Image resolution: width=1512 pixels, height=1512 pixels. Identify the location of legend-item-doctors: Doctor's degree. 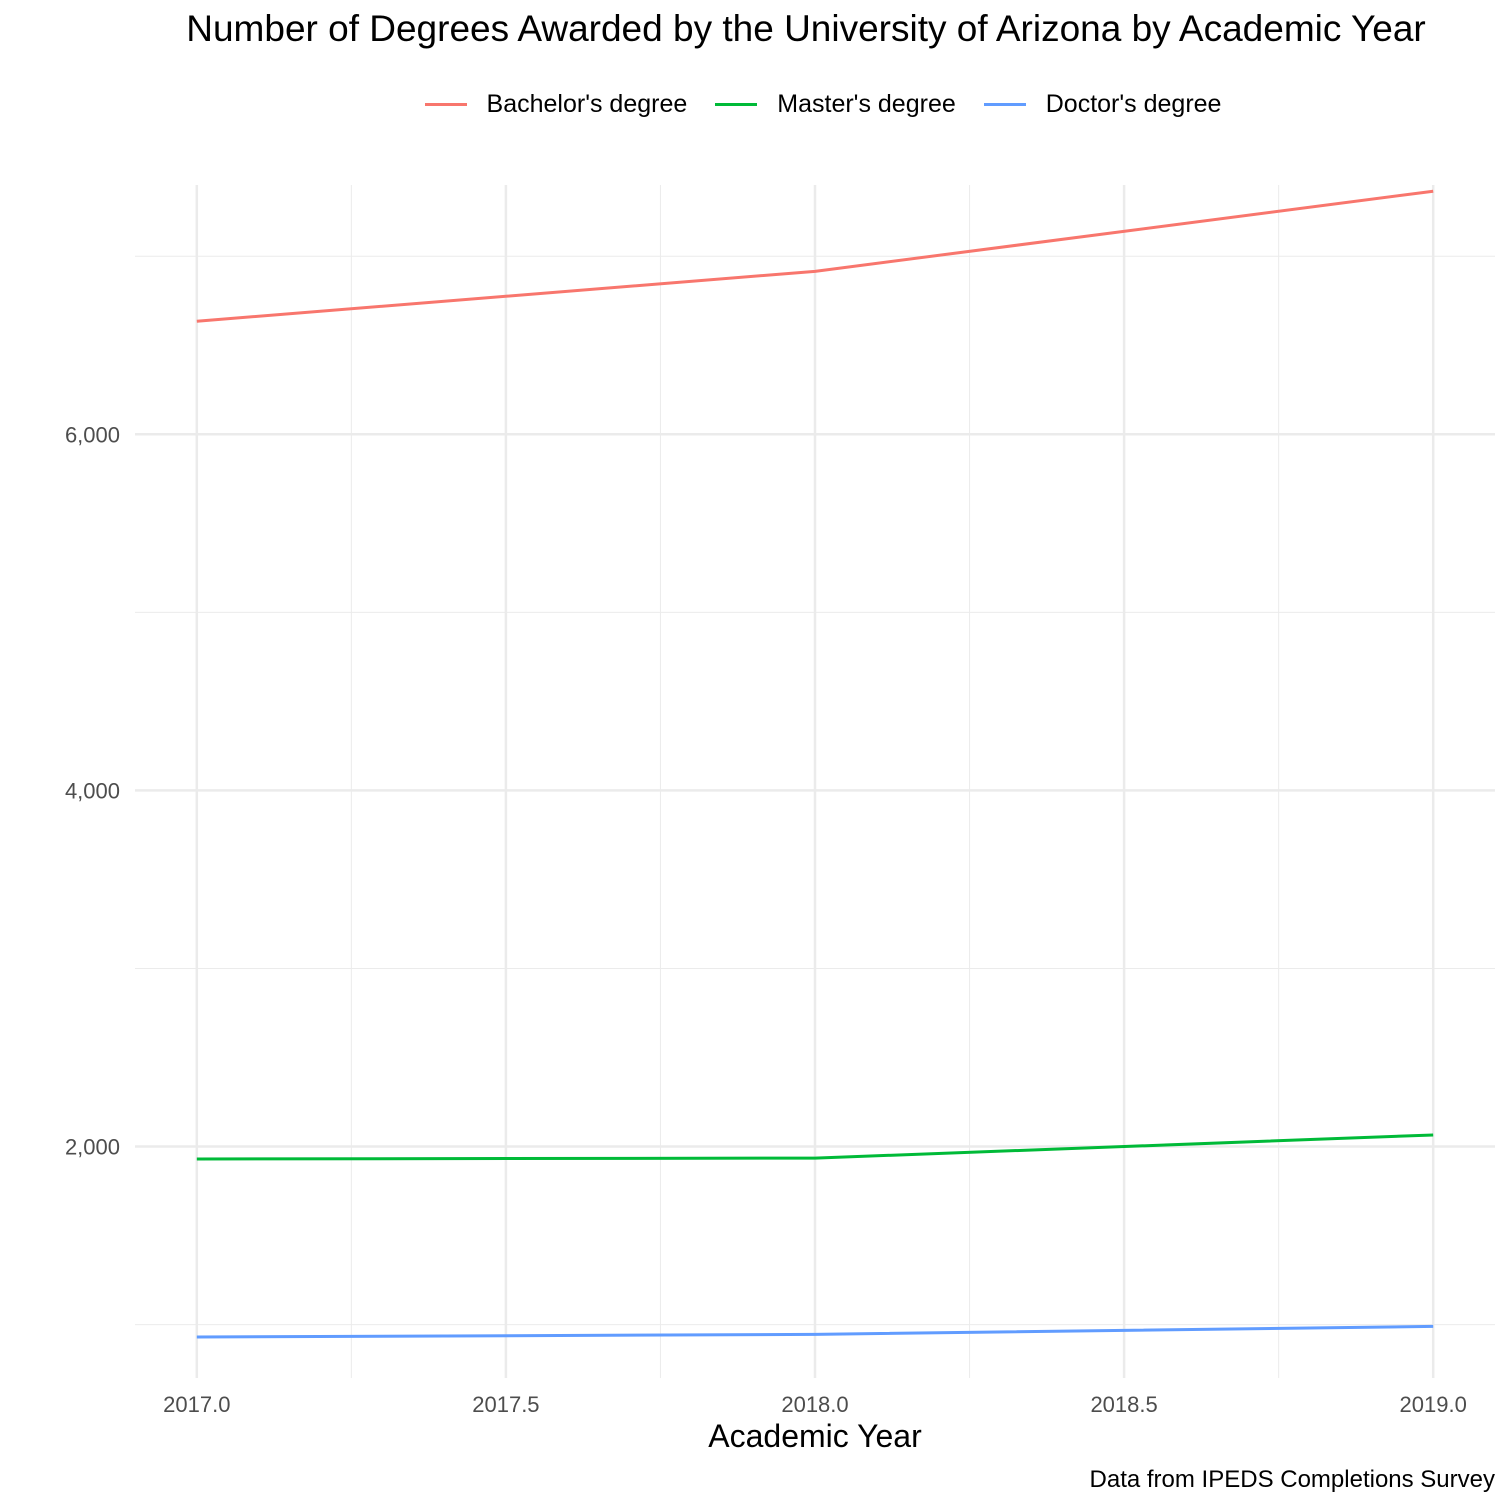
(1102, 104).